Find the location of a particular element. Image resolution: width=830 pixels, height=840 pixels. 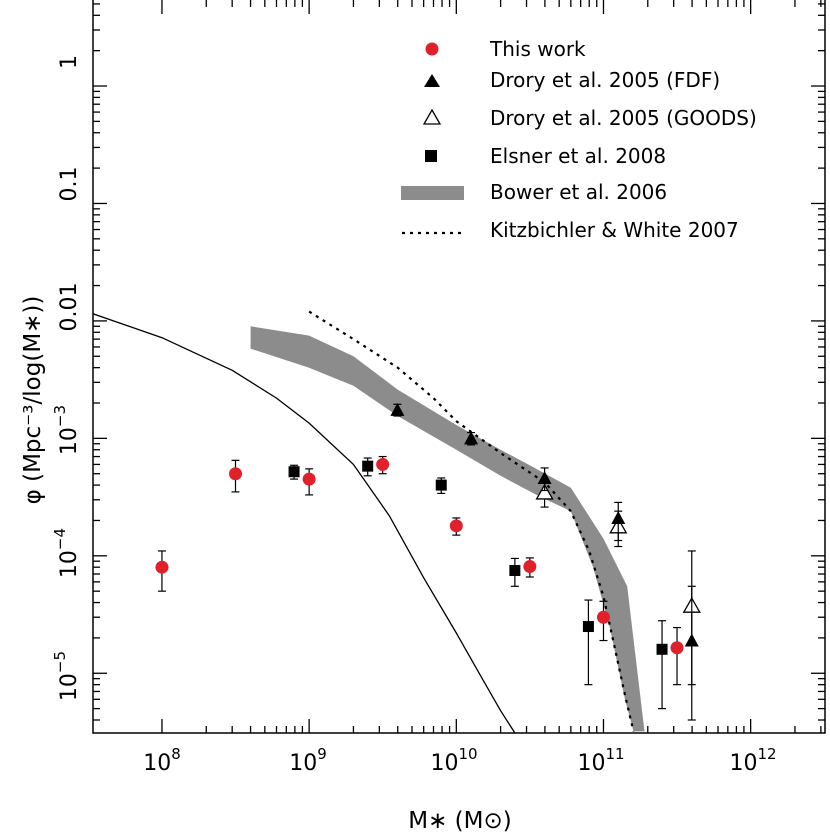

legend-label: Bower et al. 2006 is located at coordinates (578, 192).